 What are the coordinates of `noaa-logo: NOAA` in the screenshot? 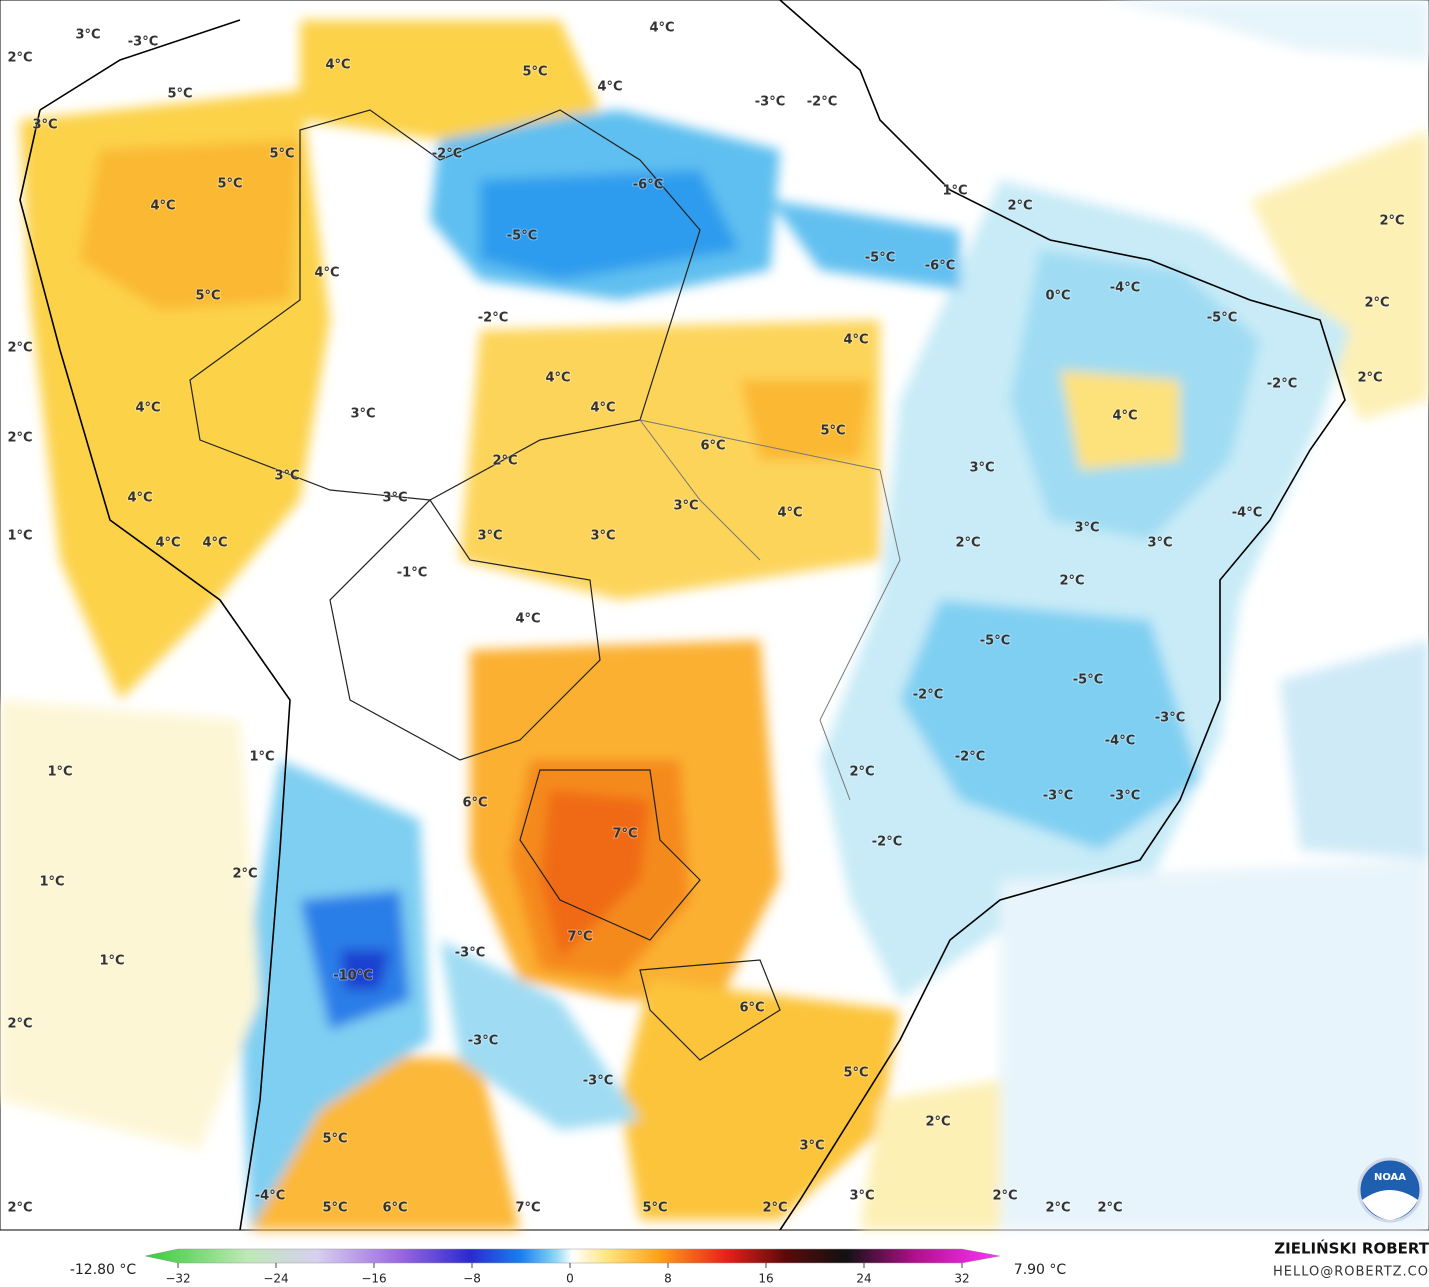 It's located at (1390, 1190).